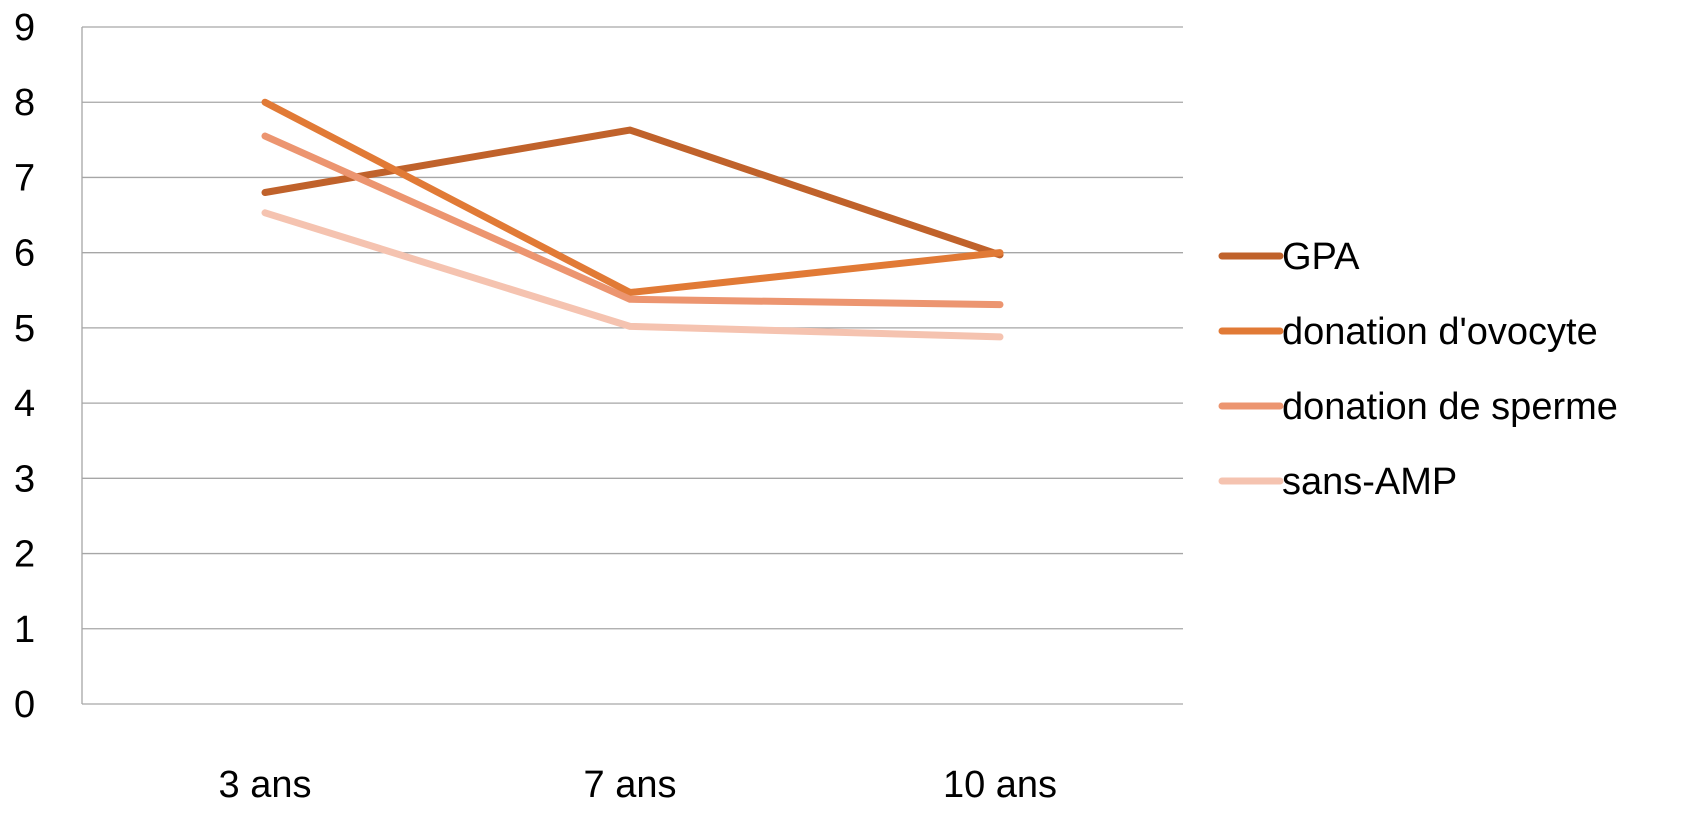  What do you see at coordinates (265, 785) in the screenshot?
I see `x-tick-label: 3 ans` at bounding box center [265, 785].